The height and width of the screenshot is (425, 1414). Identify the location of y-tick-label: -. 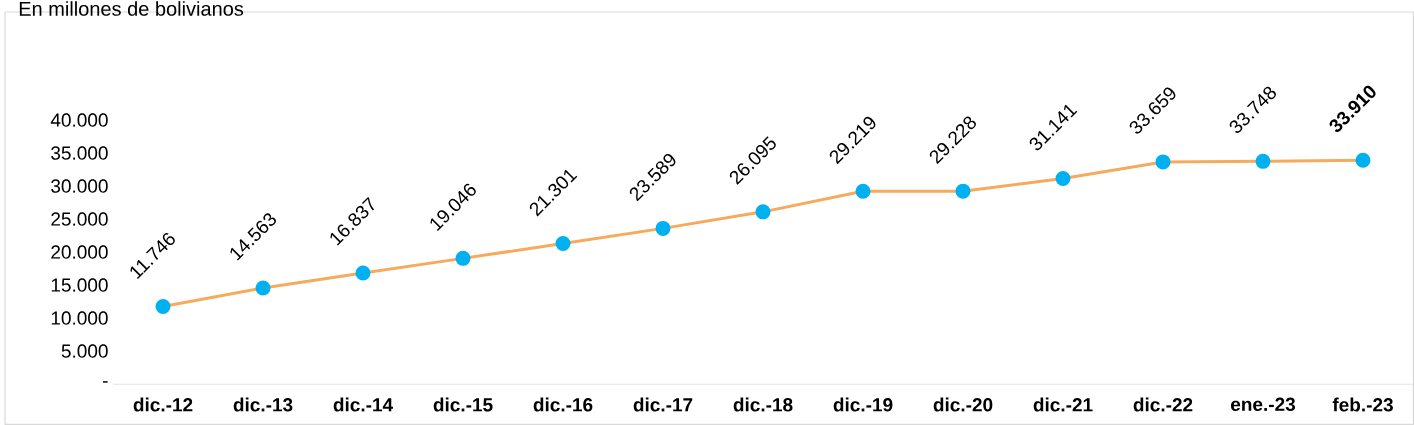
(105, 382).